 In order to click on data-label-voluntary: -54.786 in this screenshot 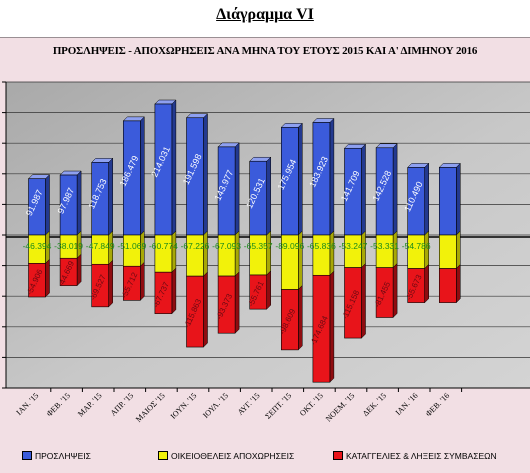, I will do `click(416, 246)`.